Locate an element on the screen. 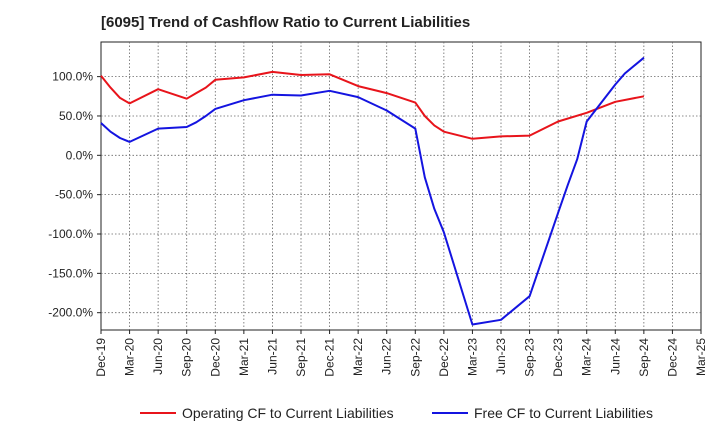 The height and width of the screenshot is (440, 720). x-tick-label-8: Dec-21 is located at coordinates (330, 357).